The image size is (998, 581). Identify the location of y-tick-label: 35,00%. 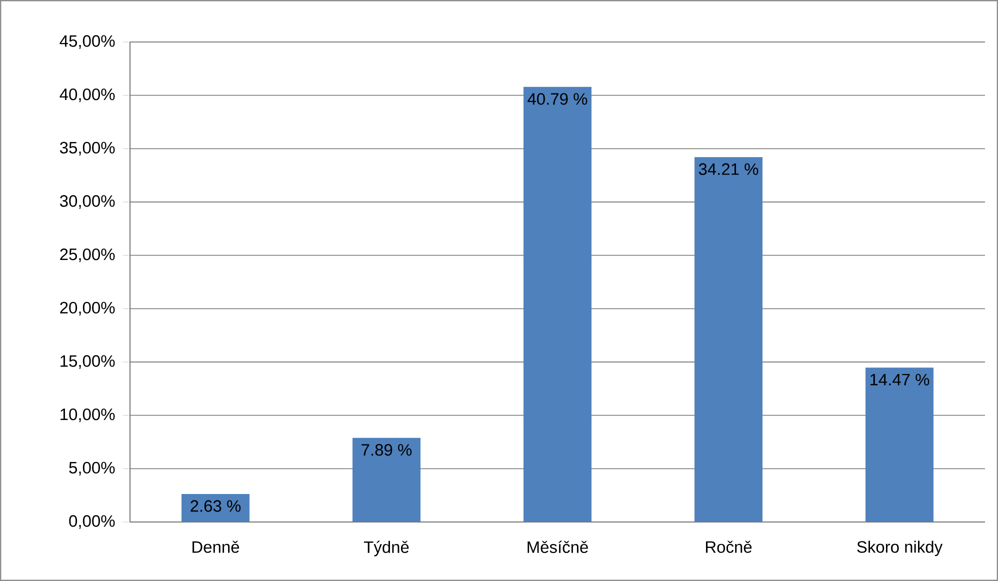
(87, 149).